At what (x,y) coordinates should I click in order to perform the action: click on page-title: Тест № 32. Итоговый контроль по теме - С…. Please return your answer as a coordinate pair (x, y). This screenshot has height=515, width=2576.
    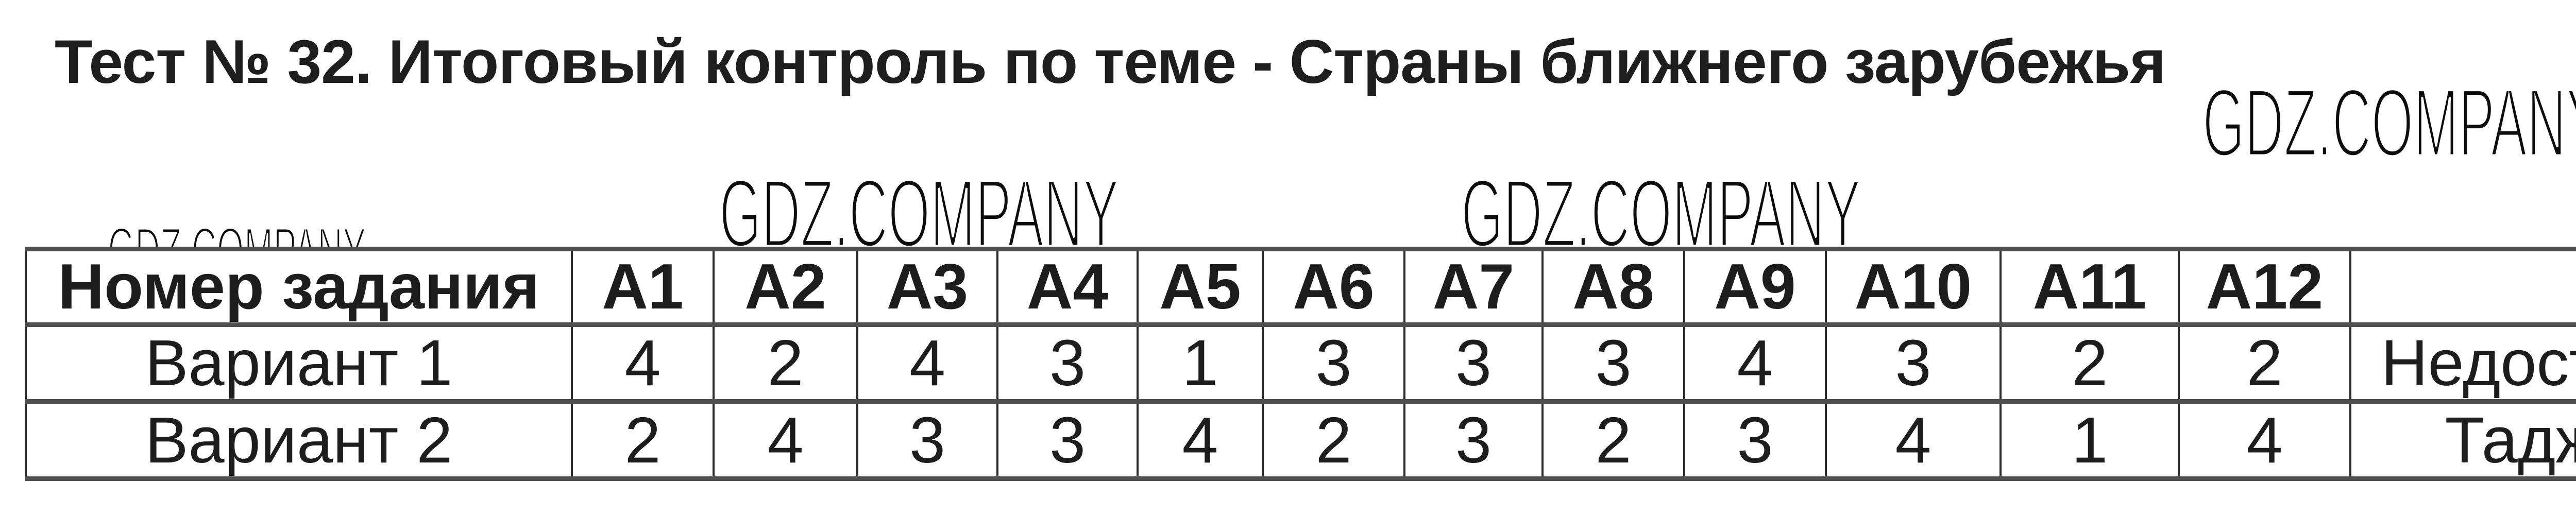
    Looking at the image, I should click on (1110, 61).